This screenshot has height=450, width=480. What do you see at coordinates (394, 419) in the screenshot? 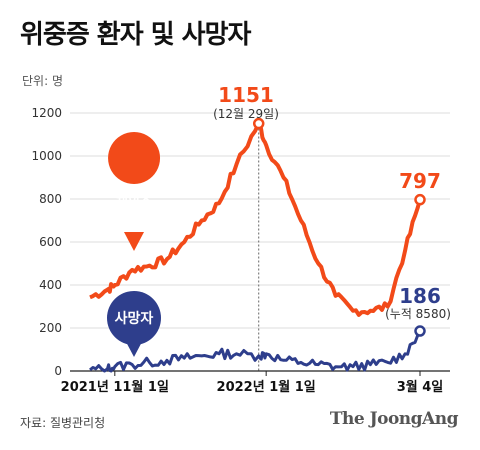
I see `brand-logo: The JoongAng` at bounding box center [394, 419].